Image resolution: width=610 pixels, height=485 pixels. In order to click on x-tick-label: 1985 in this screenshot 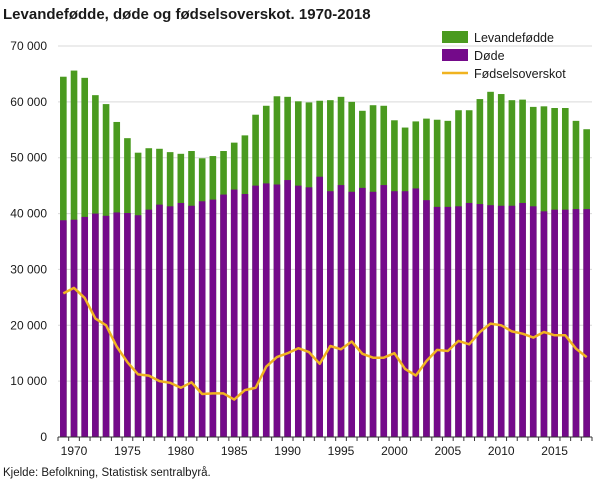, I will do `click(234, 451)`.